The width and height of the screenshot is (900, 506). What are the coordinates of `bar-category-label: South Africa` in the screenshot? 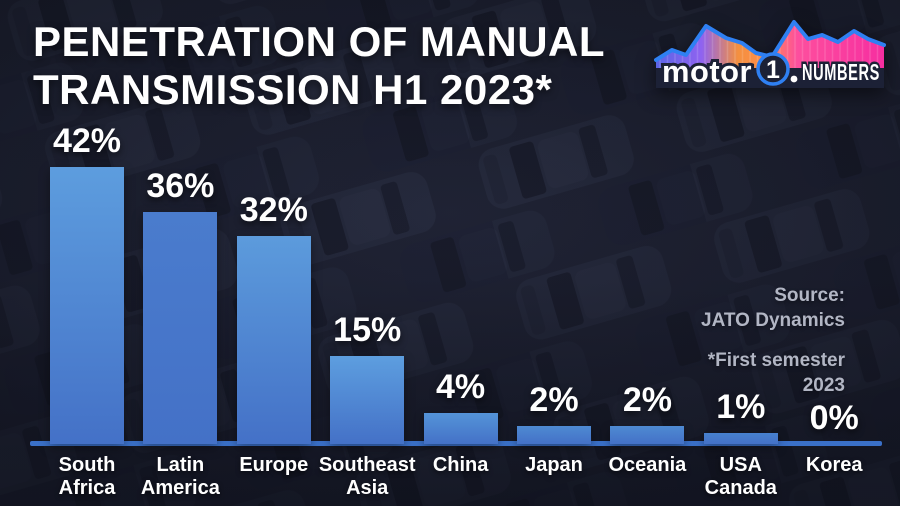 It's located at (87, 476).